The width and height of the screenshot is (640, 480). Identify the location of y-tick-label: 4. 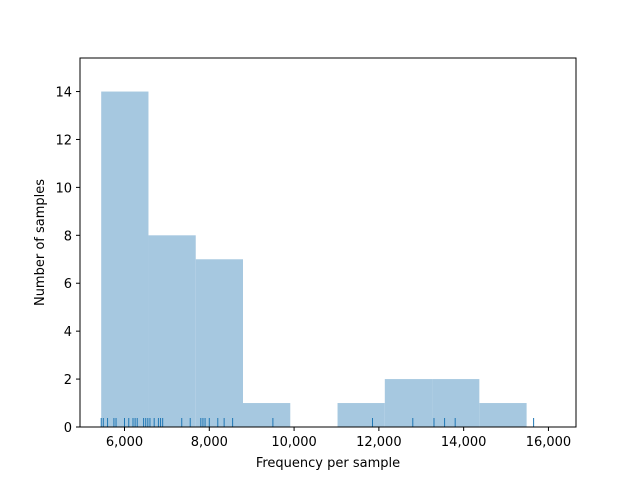
(68, 332).